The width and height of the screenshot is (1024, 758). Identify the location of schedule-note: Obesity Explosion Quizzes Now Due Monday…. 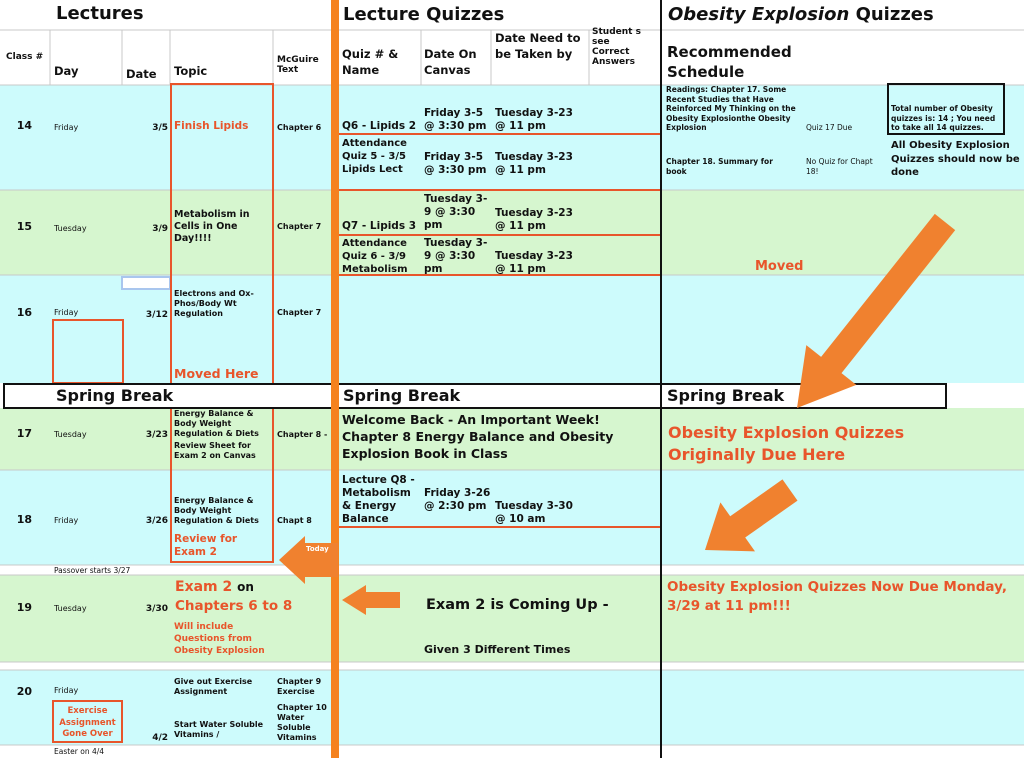
(837, 596).